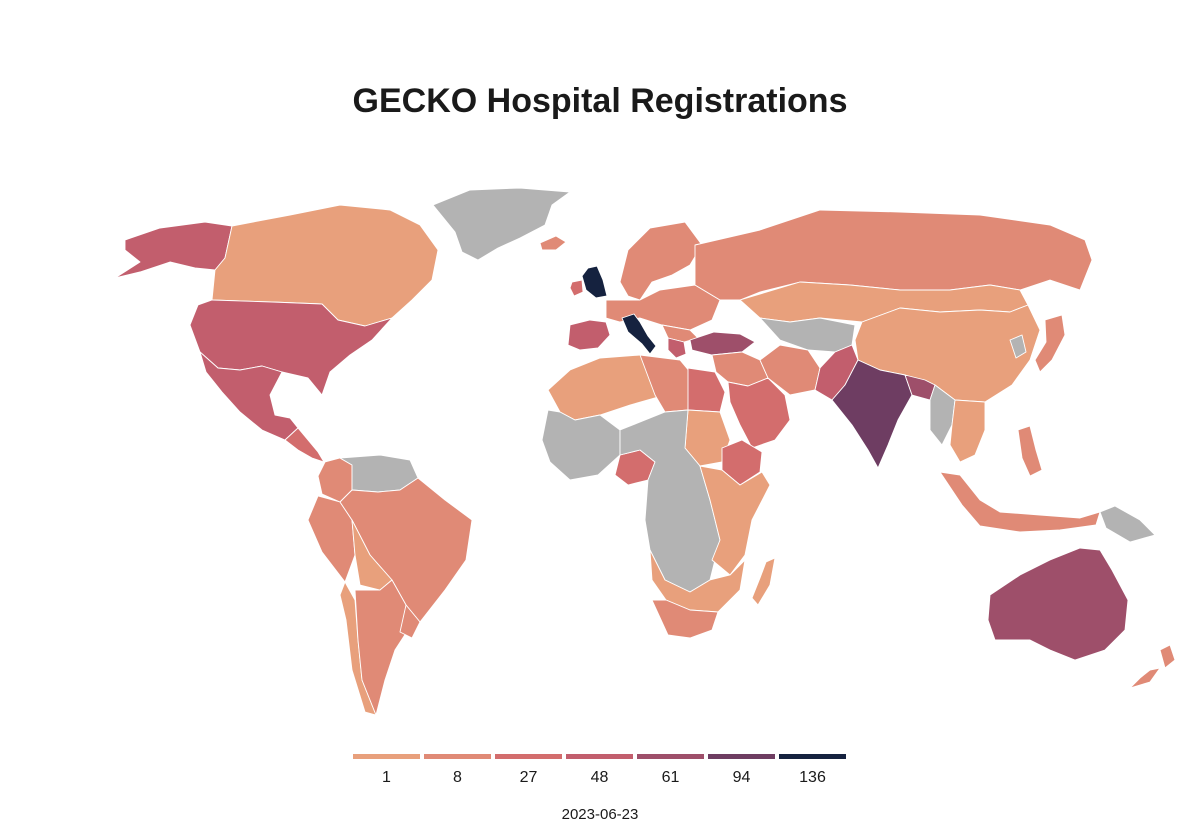 The width and height of the screenshot is (1200, 840). What do you see at coordinates (457, 777) in the screenshot?
I see `legend-label: 8` at bounding box center [457, 777].